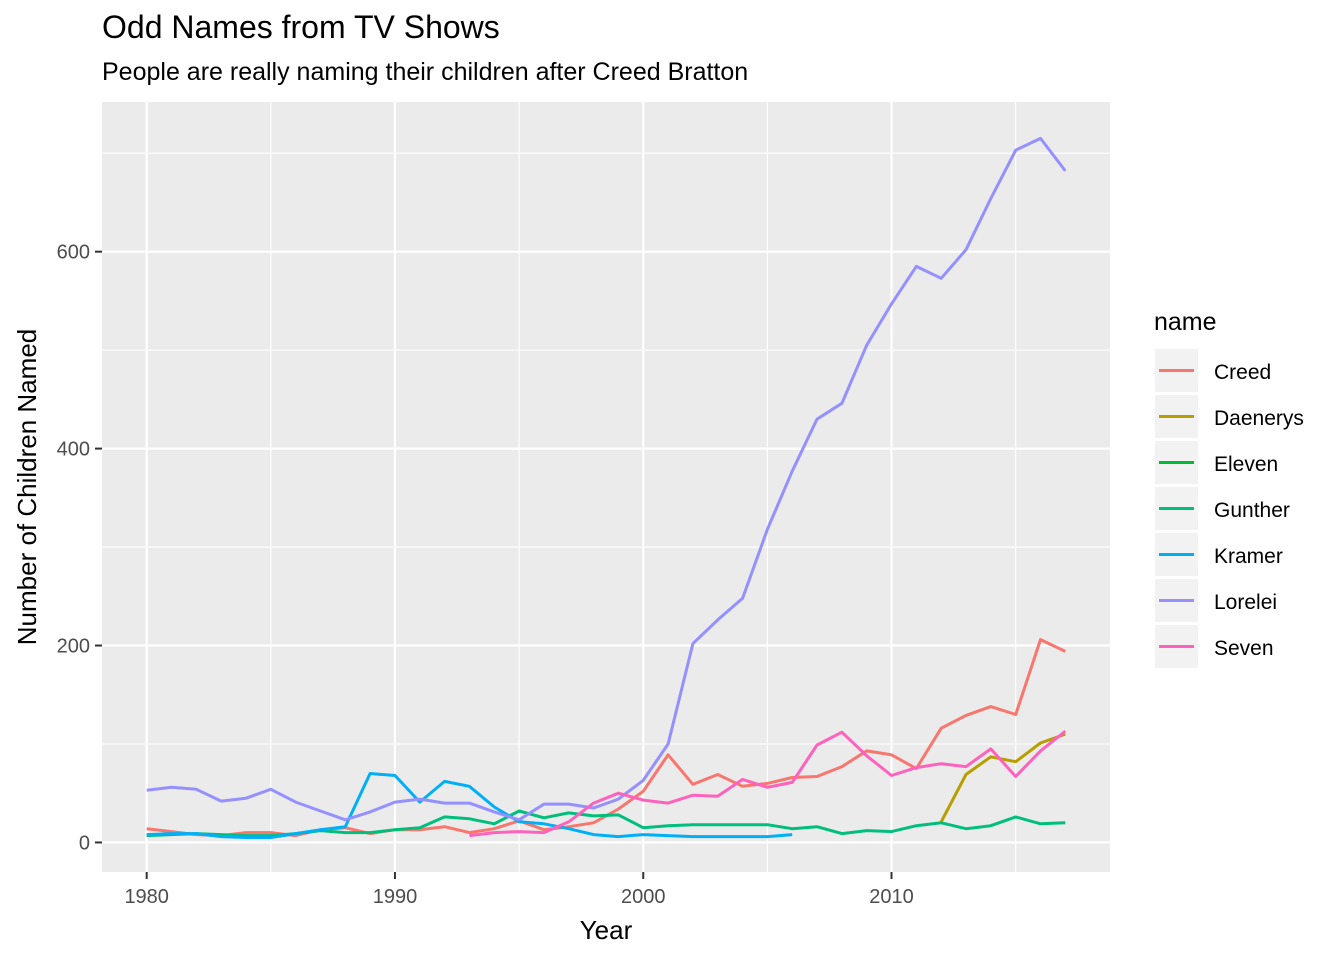 The height and width of the screenshot is (960, 1344). What do you see at coordinates (1242, 372) in the screenshot?
I see `legend-label: Creed` at bounding box center [1242, 372].